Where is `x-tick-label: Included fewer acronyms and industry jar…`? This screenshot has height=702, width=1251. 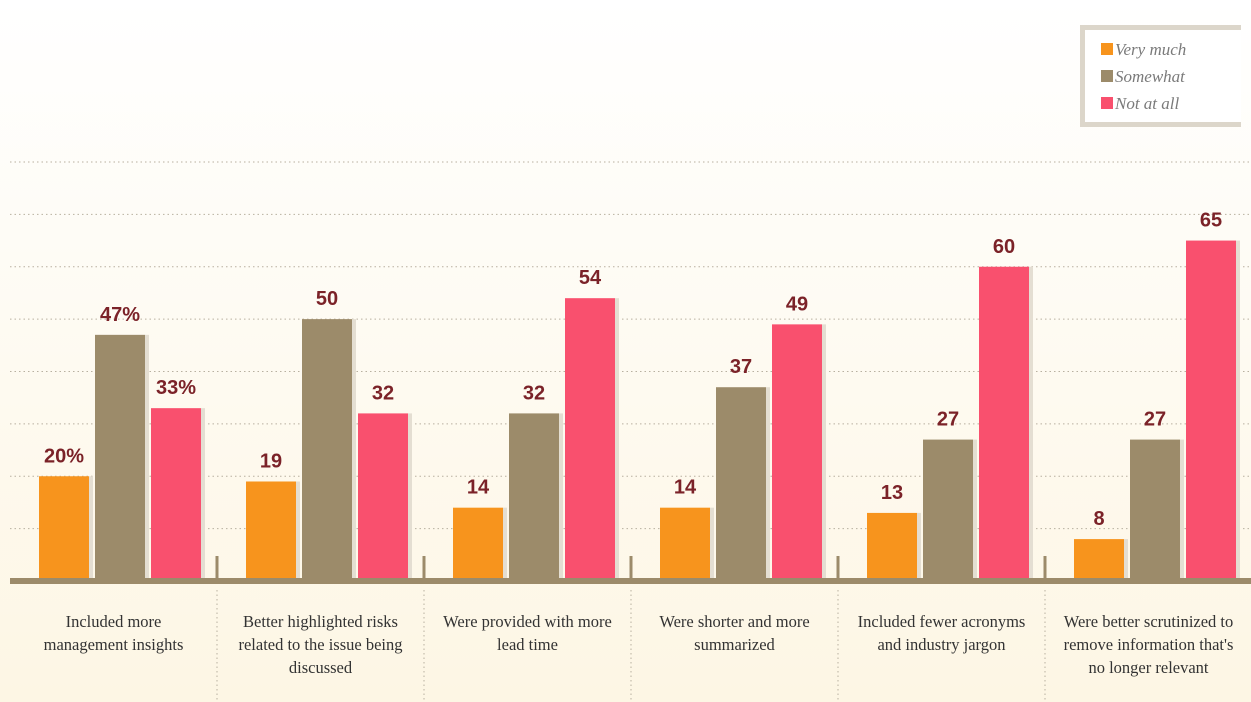 x-tick-label: Included fewer acronyms and industry jar… is located at coordinates (941, 633).